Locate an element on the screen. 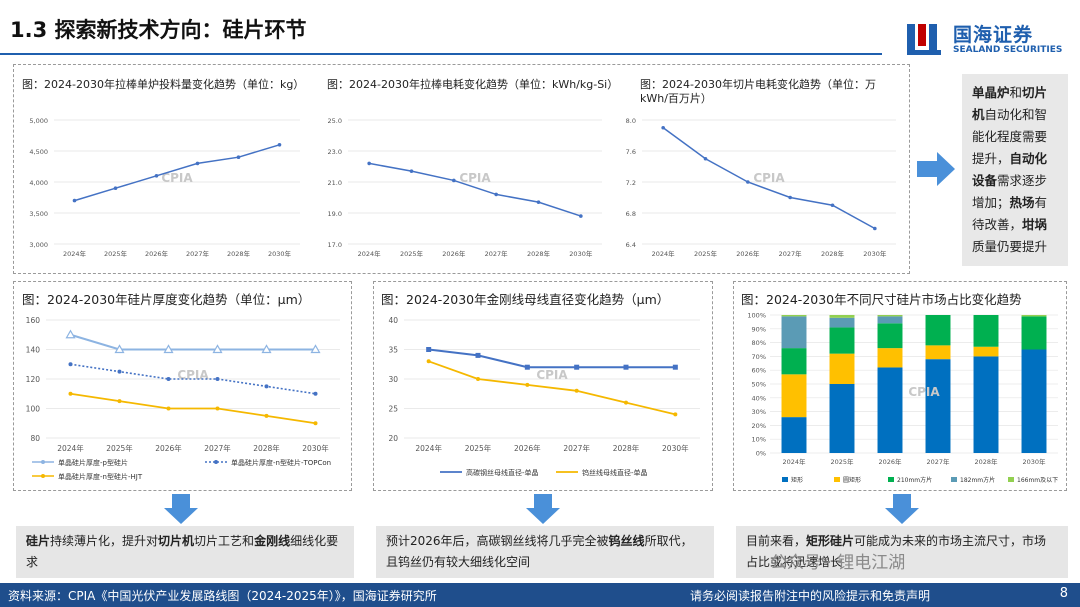  rich-text-segment: 自动化和智能化程度需要提升， is located at coordinates (1010, 136).